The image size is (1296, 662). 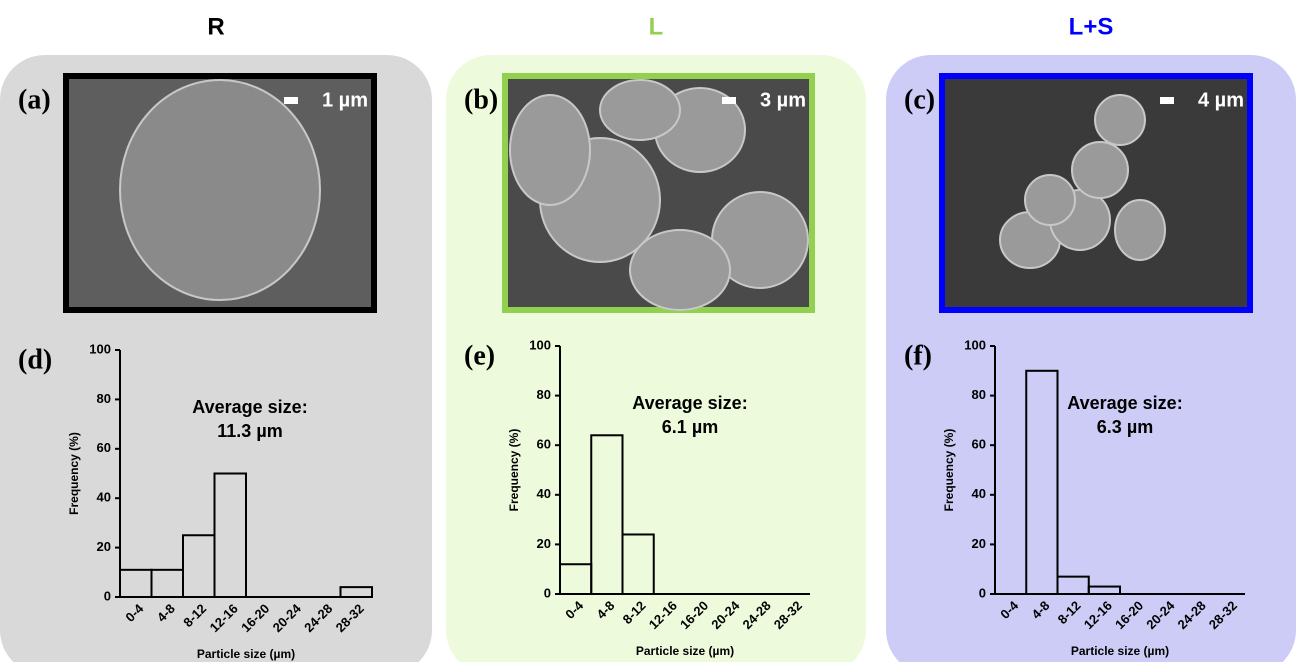 What do you see at coordinates (656, 26) in the screenshot?
I see `panel-title: L` at bounding box center [656, 26].